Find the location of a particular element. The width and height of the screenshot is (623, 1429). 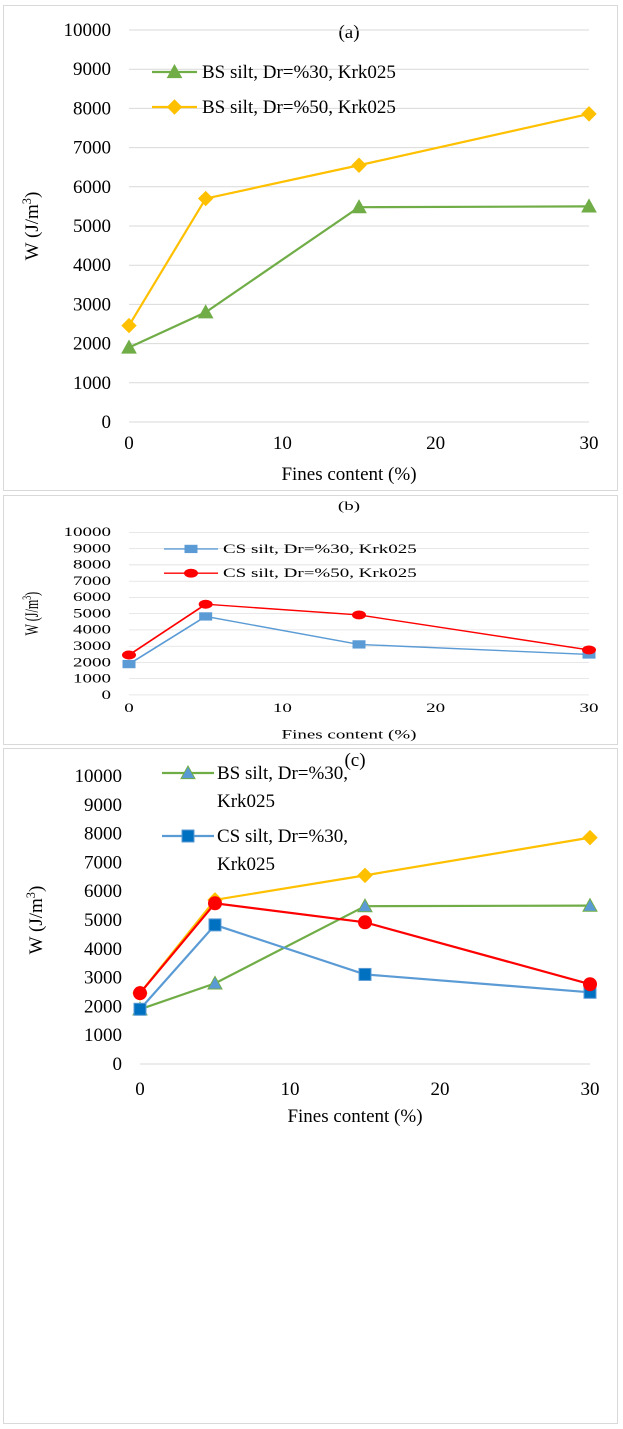

legend-label-1: Krk025 is located at coordinates (246, 864).